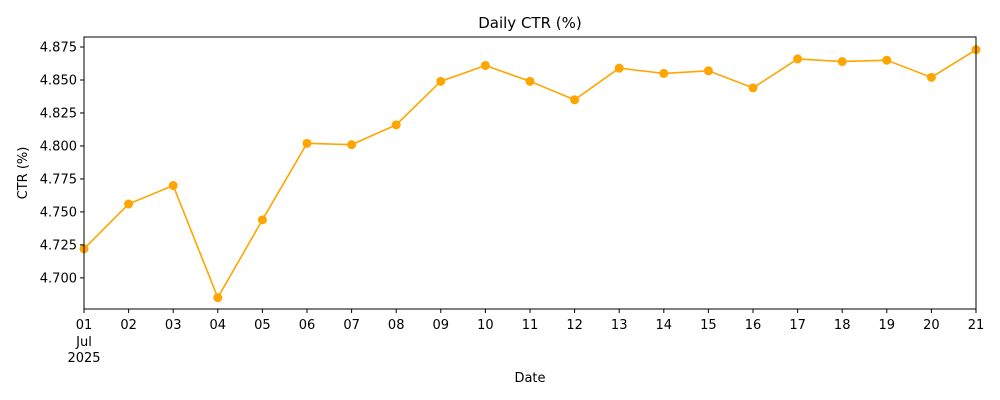  What do you see at coordinates (23, 173) in the screenshot?
I see `y-axis-label: CTR (%)` at bounding box center [23, 173].